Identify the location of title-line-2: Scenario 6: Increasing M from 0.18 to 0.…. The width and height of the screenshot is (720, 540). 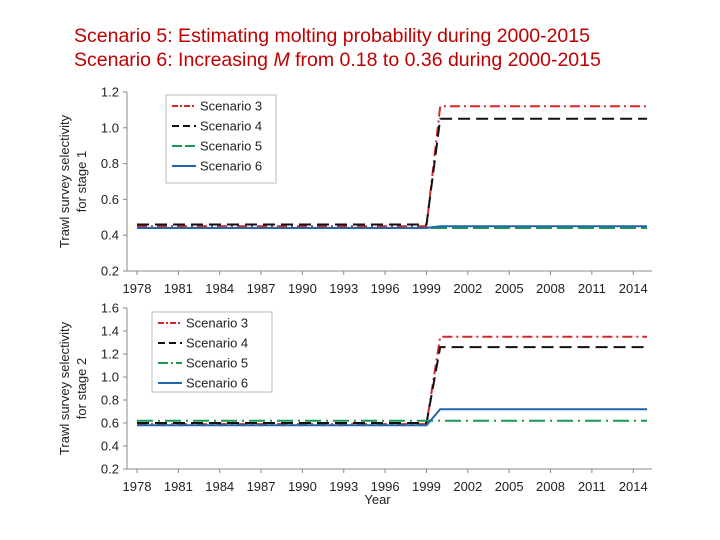
(394, 60).